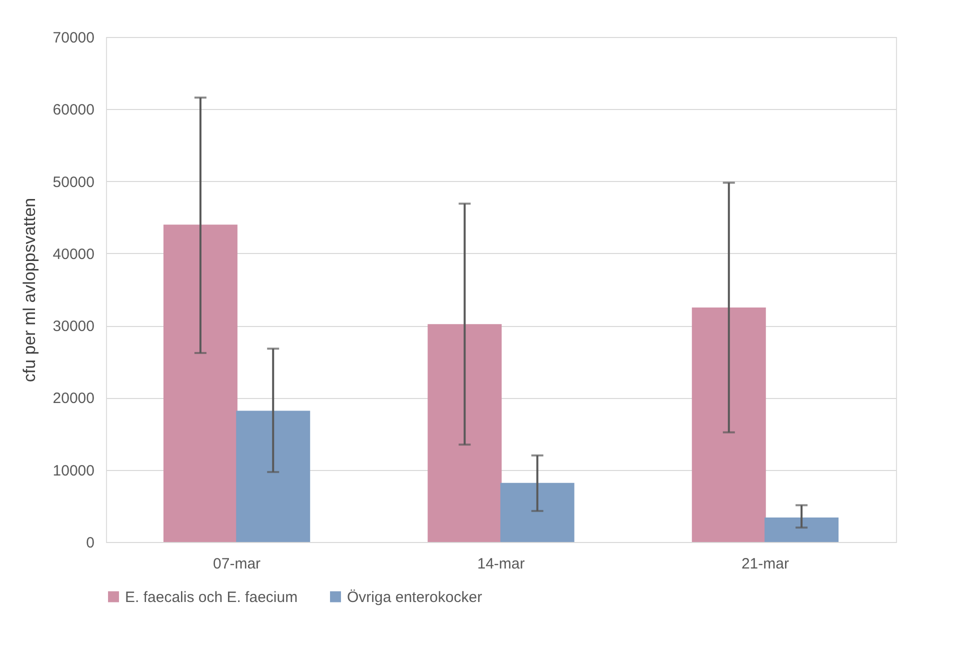 This screenshot has width=964, height=666. I want to click on y-tick-label: 40000, so click(73, 254).